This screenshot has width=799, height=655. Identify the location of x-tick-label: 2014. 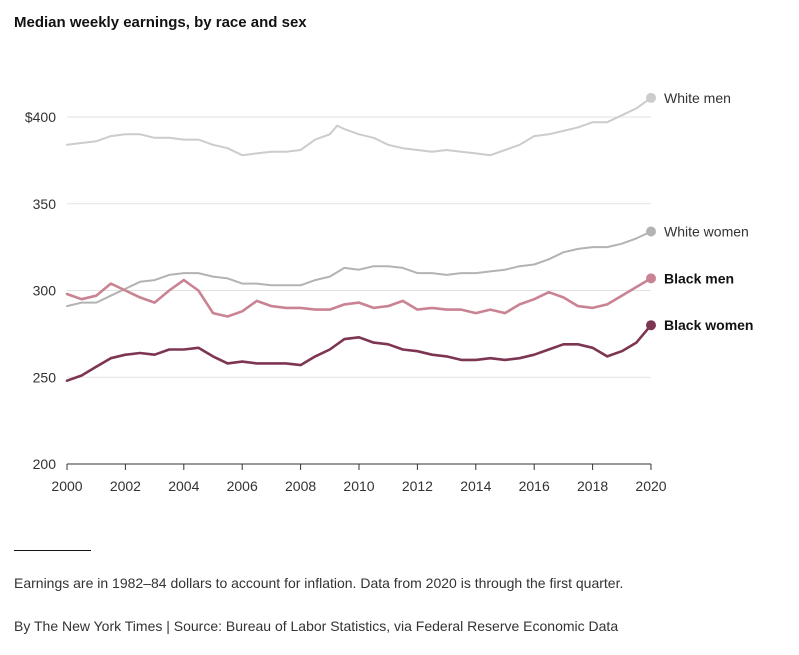
(475, 486).